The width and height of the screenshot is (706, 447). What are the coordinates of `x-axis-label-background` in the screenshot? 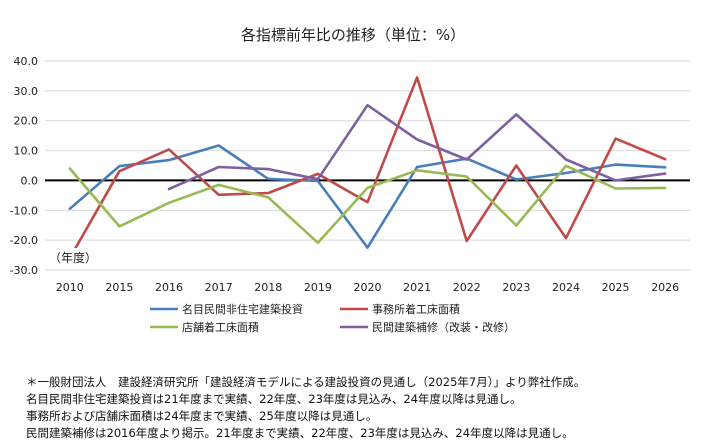 It's located at (73, 257).